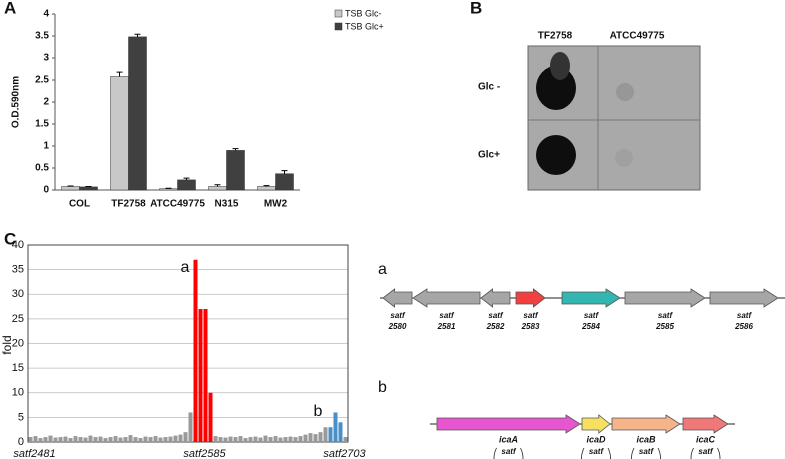  Describe the element at coordinates (46, 102) in the screenshot. I see `y-tick-label: 2` at that location.